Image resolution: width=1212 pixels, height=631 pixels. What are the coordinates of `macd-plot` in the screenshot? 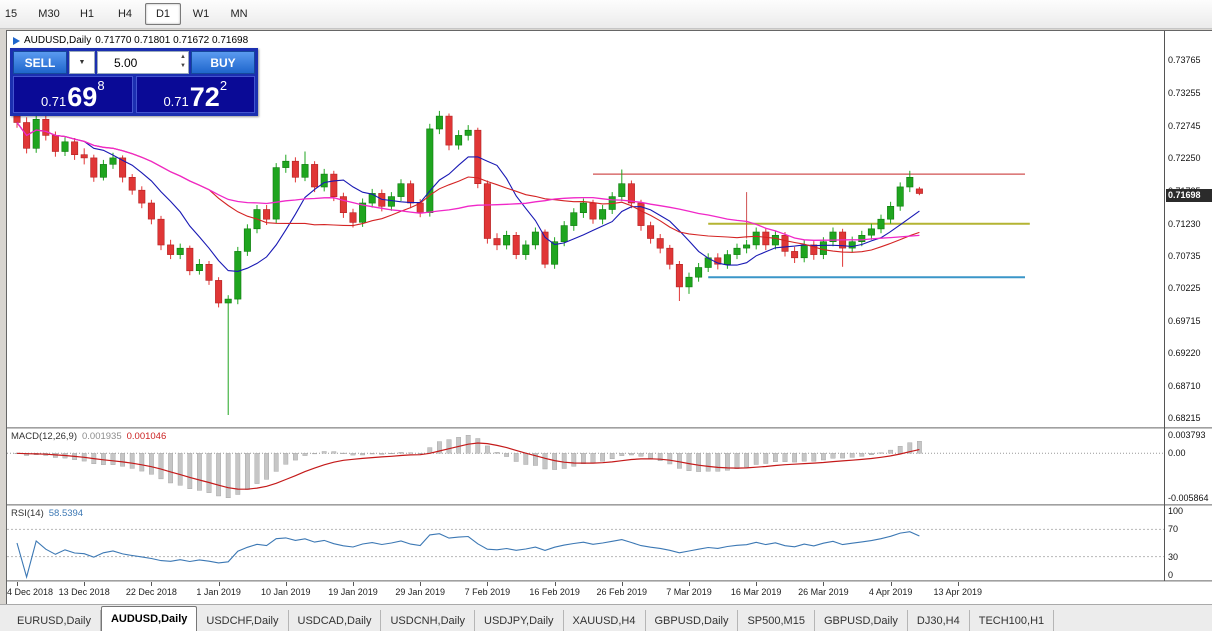 It's located at (585, 466).